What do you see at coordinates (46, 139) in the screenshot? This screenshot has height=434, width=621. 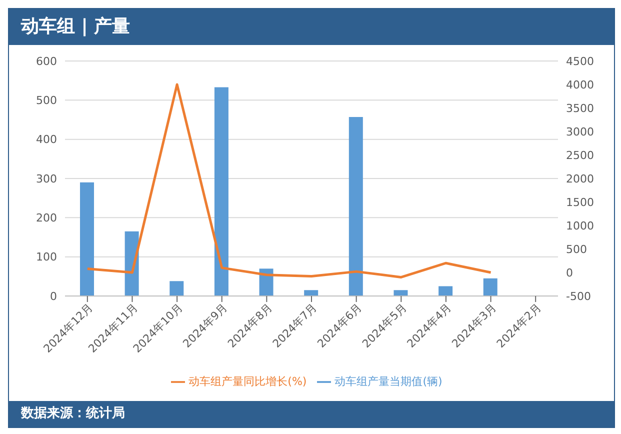 I see `y-tick-label: 400` at bounding box center [46, 139].